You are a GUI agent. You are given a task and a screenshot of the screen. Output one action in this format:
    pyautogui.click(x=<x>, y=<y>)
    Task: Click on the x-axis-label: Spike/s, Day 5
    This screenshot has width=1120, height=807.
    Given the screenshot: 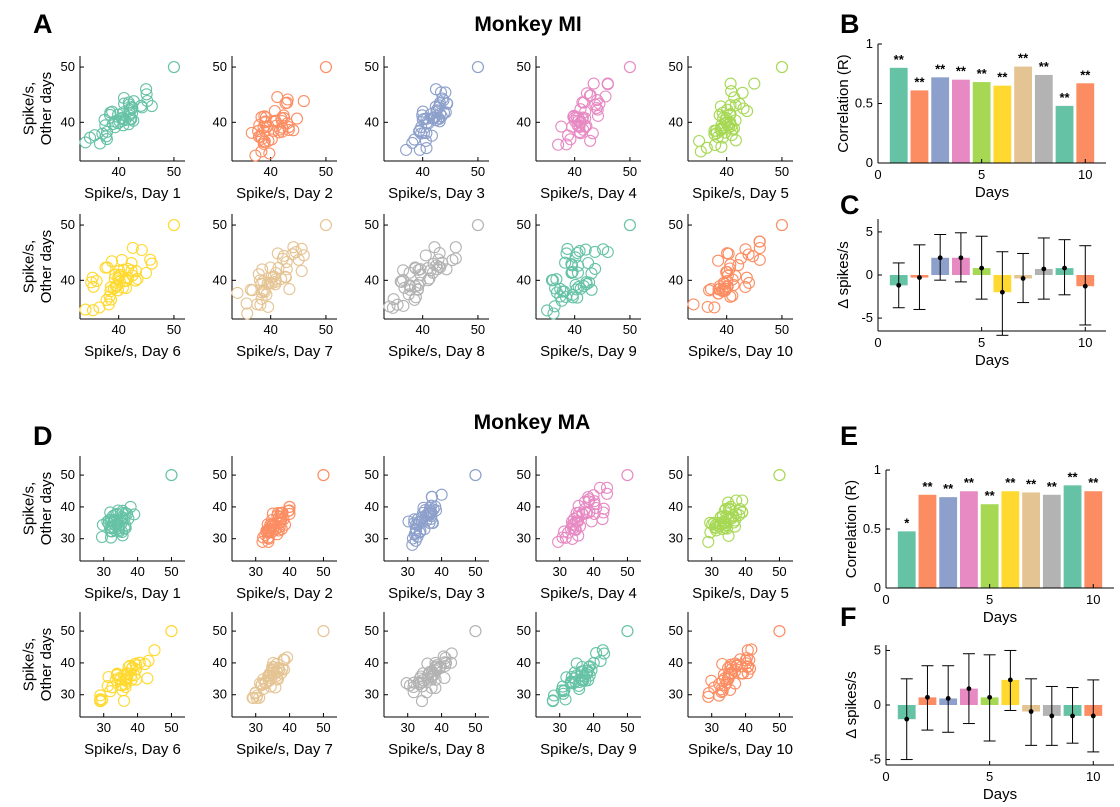 What is the action you would take?
    pyautogui.click(x=740, y=593)
    